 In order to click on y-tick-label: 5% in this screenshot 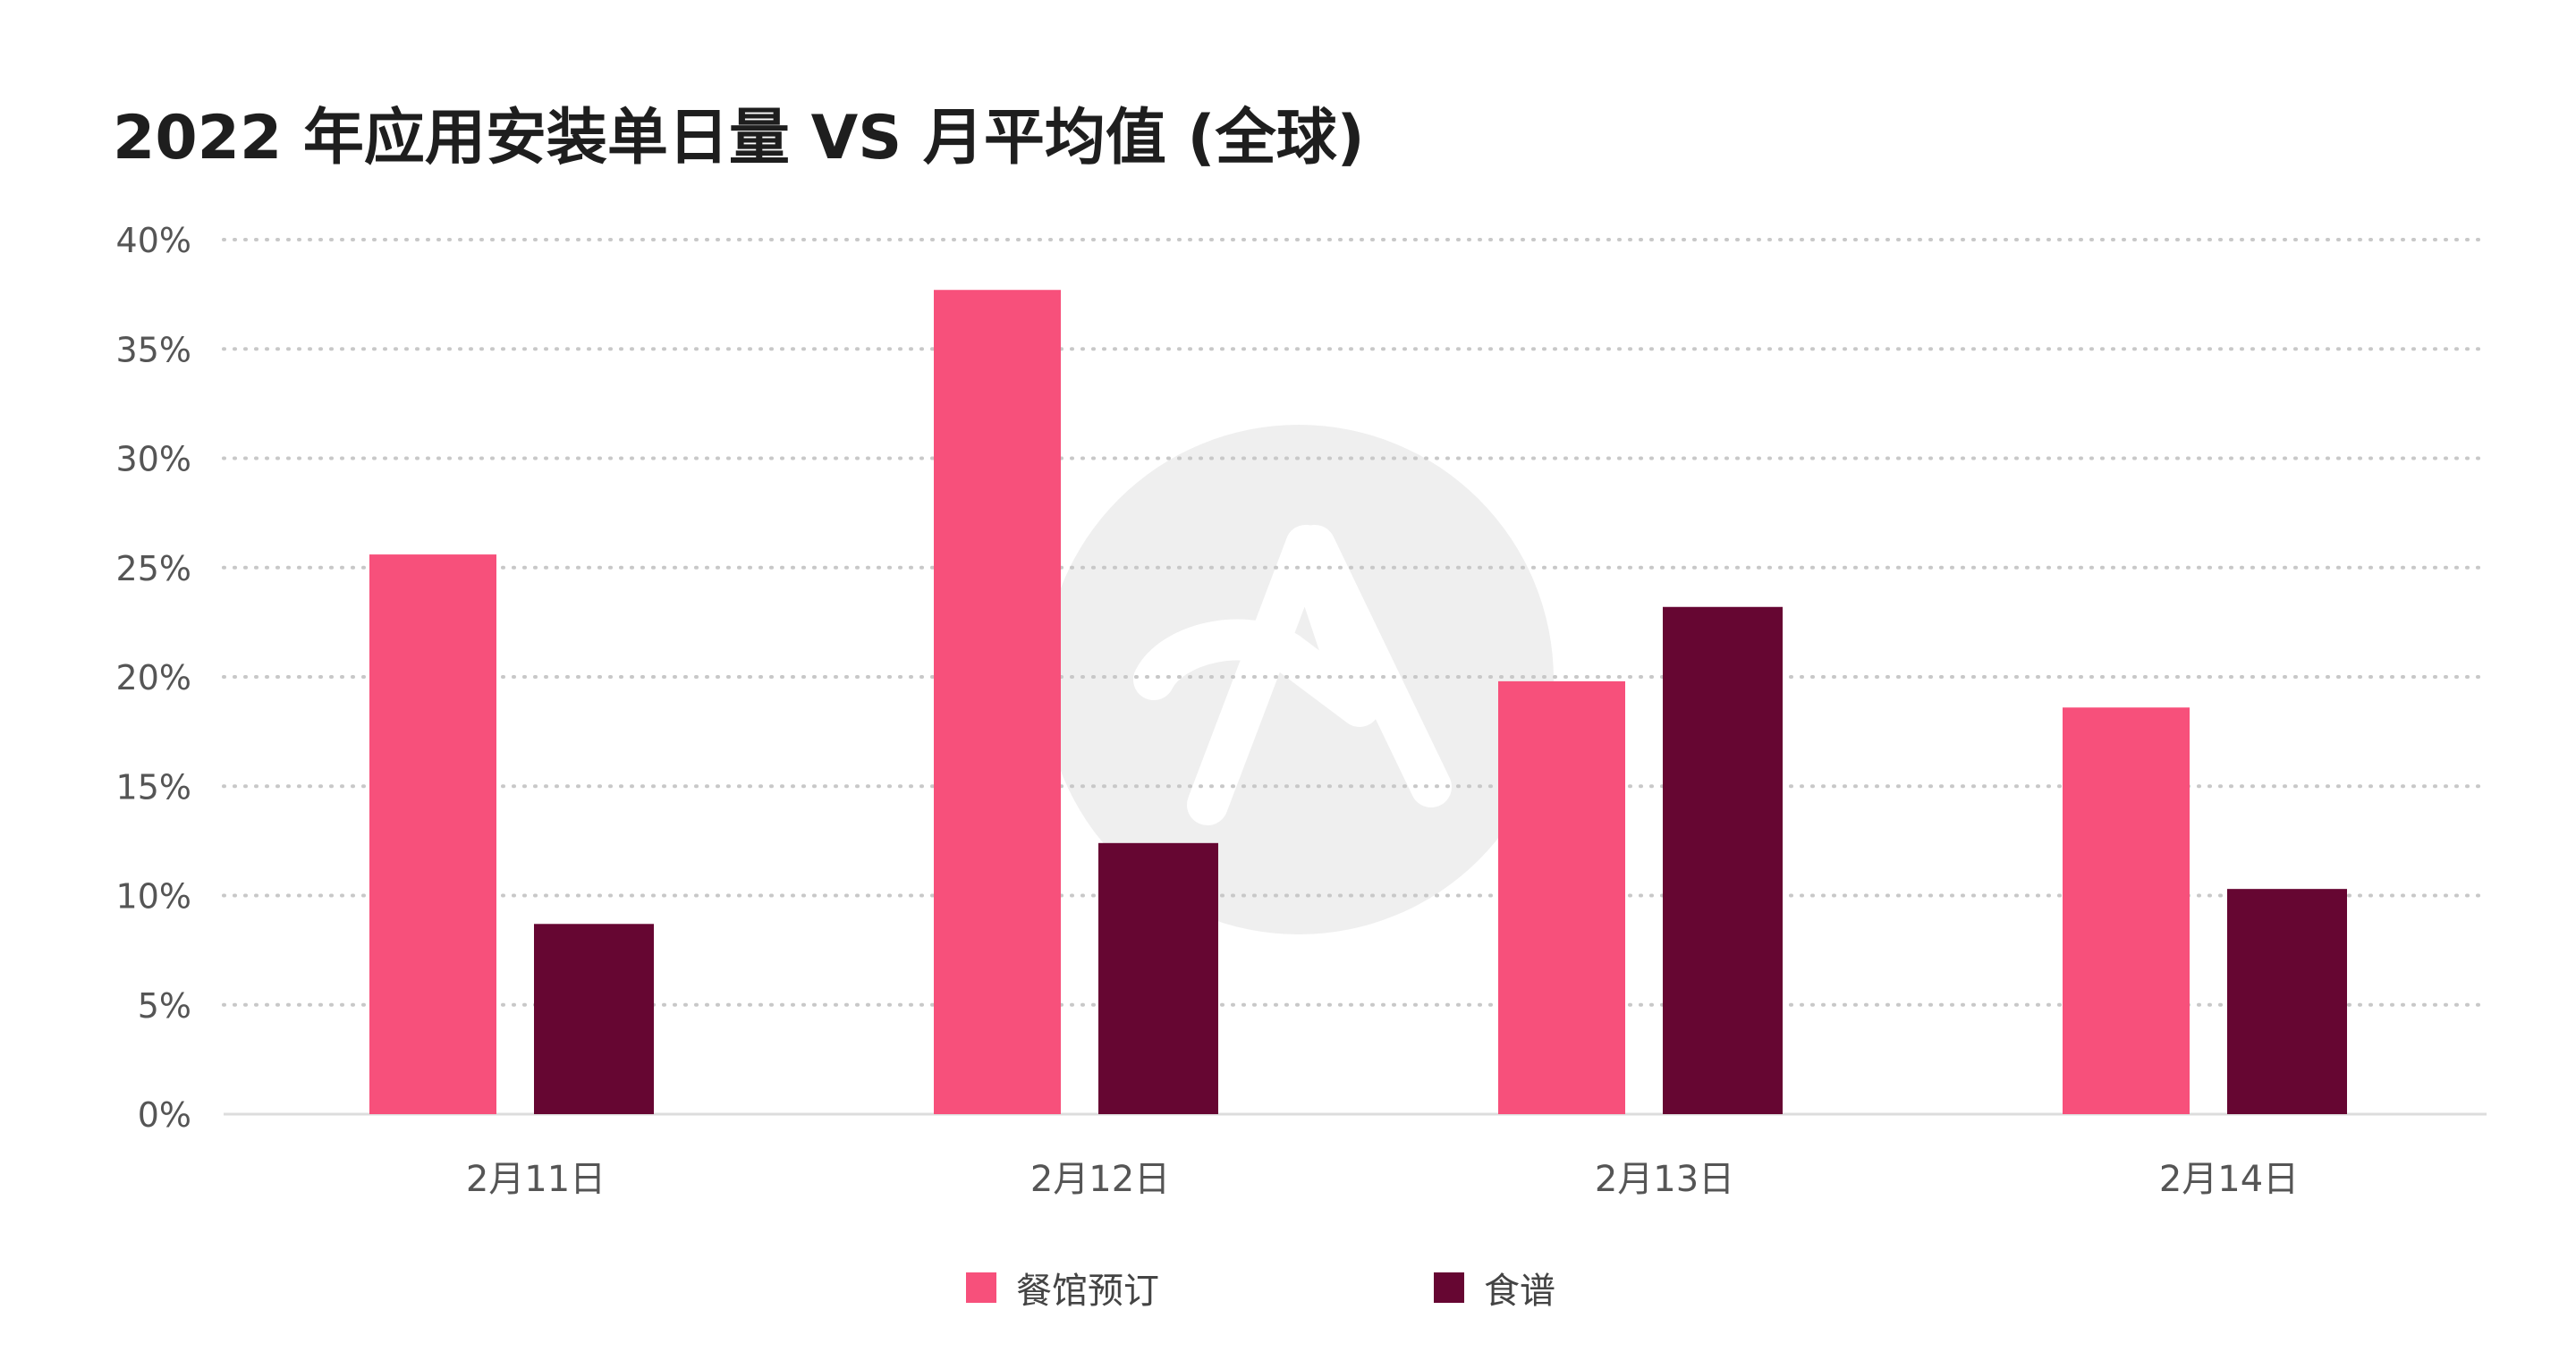, I will do `click(164, 1006)`.